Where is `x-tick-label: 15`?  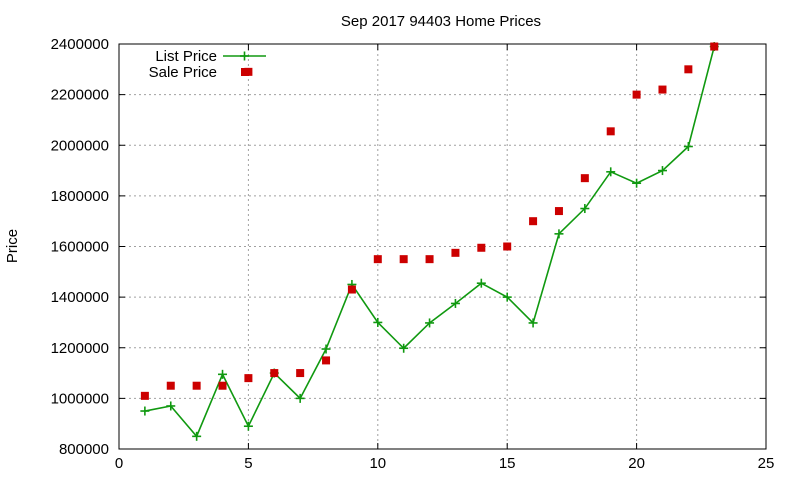 x-tick-label: 15 is located at coordinates (507, 463).